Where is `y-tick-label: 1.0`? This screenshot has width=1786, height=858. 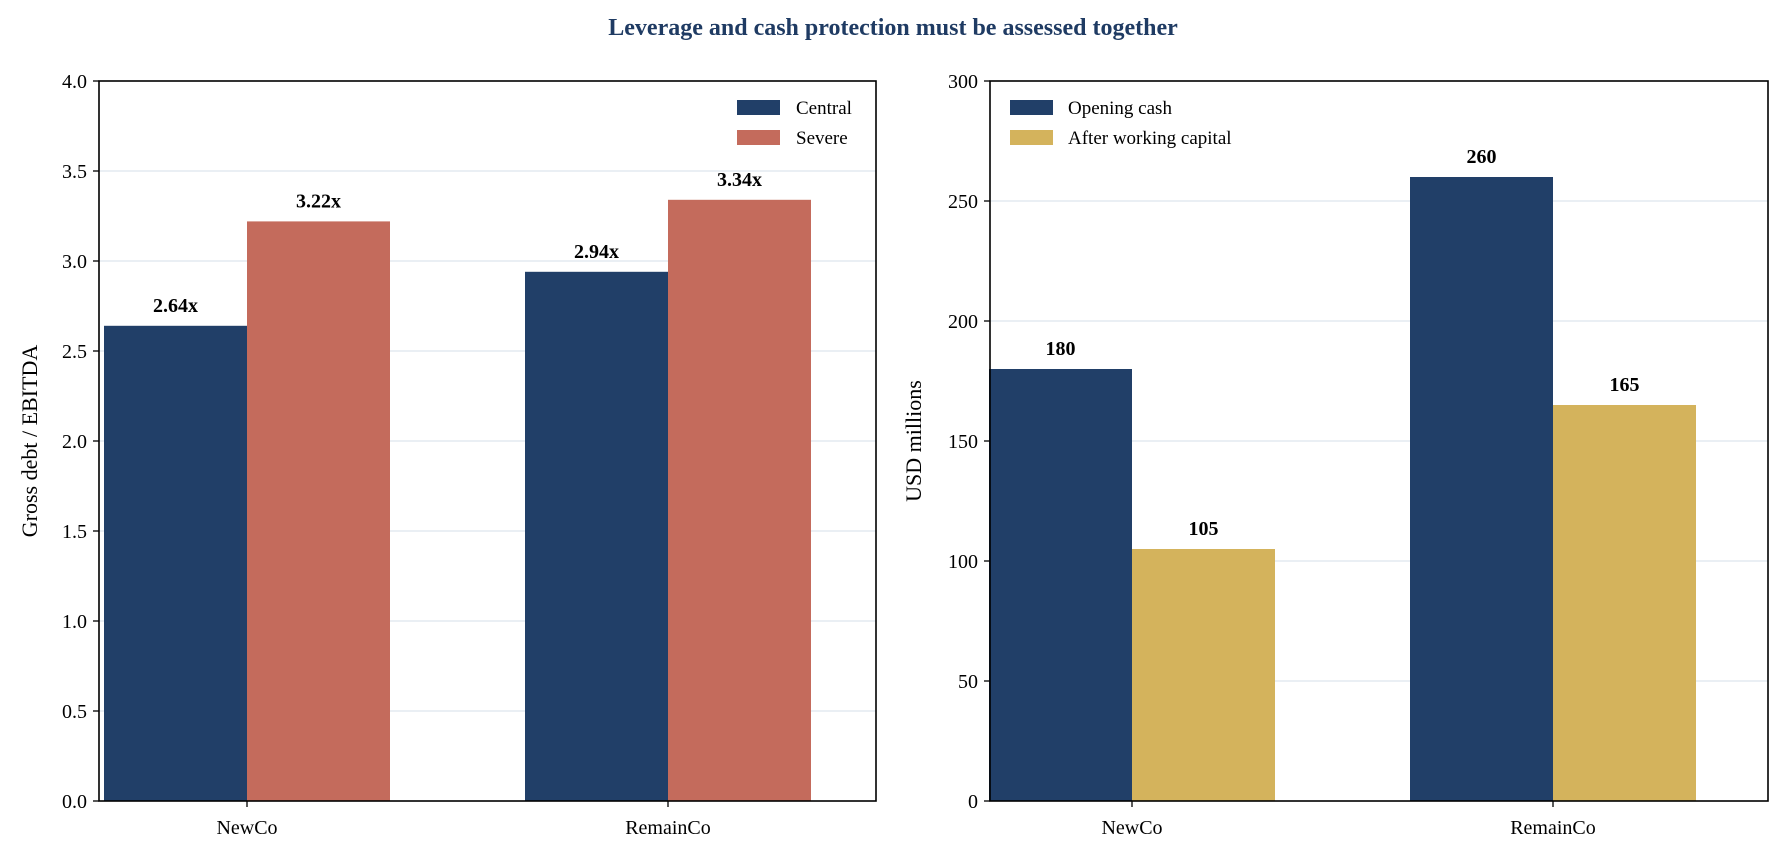 y-tick-label: 1.0 is located at coordinates (74, 622).